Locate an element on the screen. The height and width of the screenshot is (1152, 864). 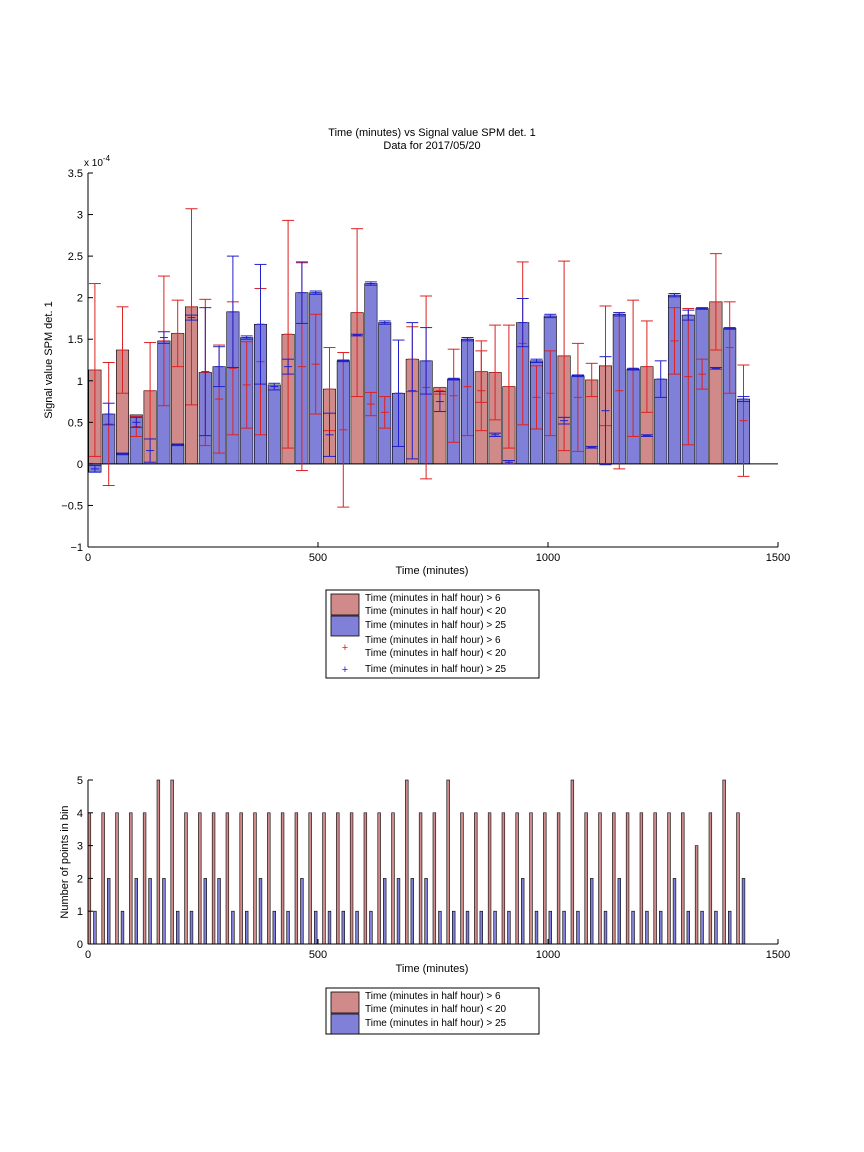
legend-marker-blue: + is located at coordinates (345, 670).